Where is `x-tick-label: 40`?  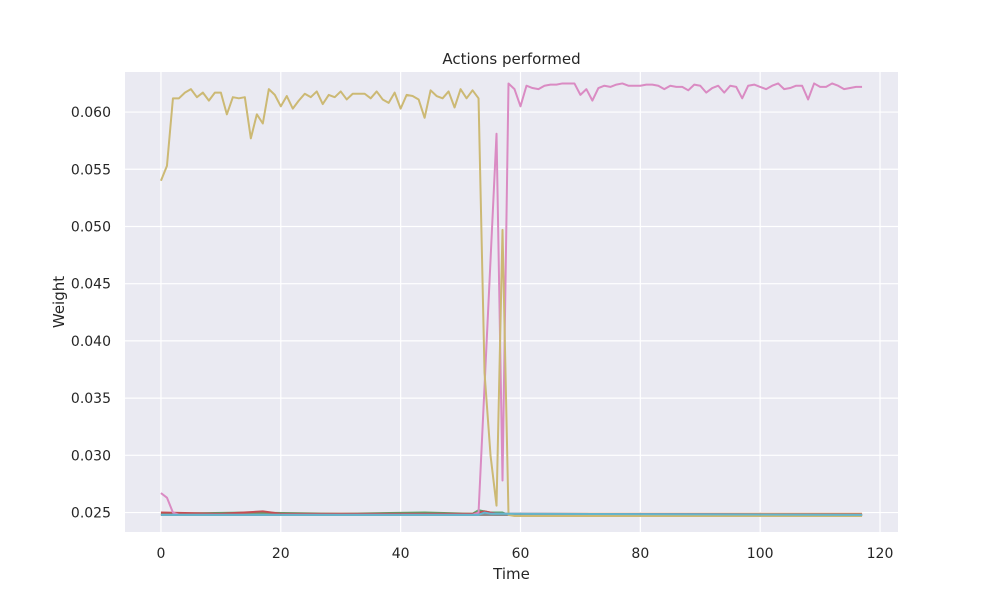
x-tick-label: 40 is located at coordinates (401, 554).